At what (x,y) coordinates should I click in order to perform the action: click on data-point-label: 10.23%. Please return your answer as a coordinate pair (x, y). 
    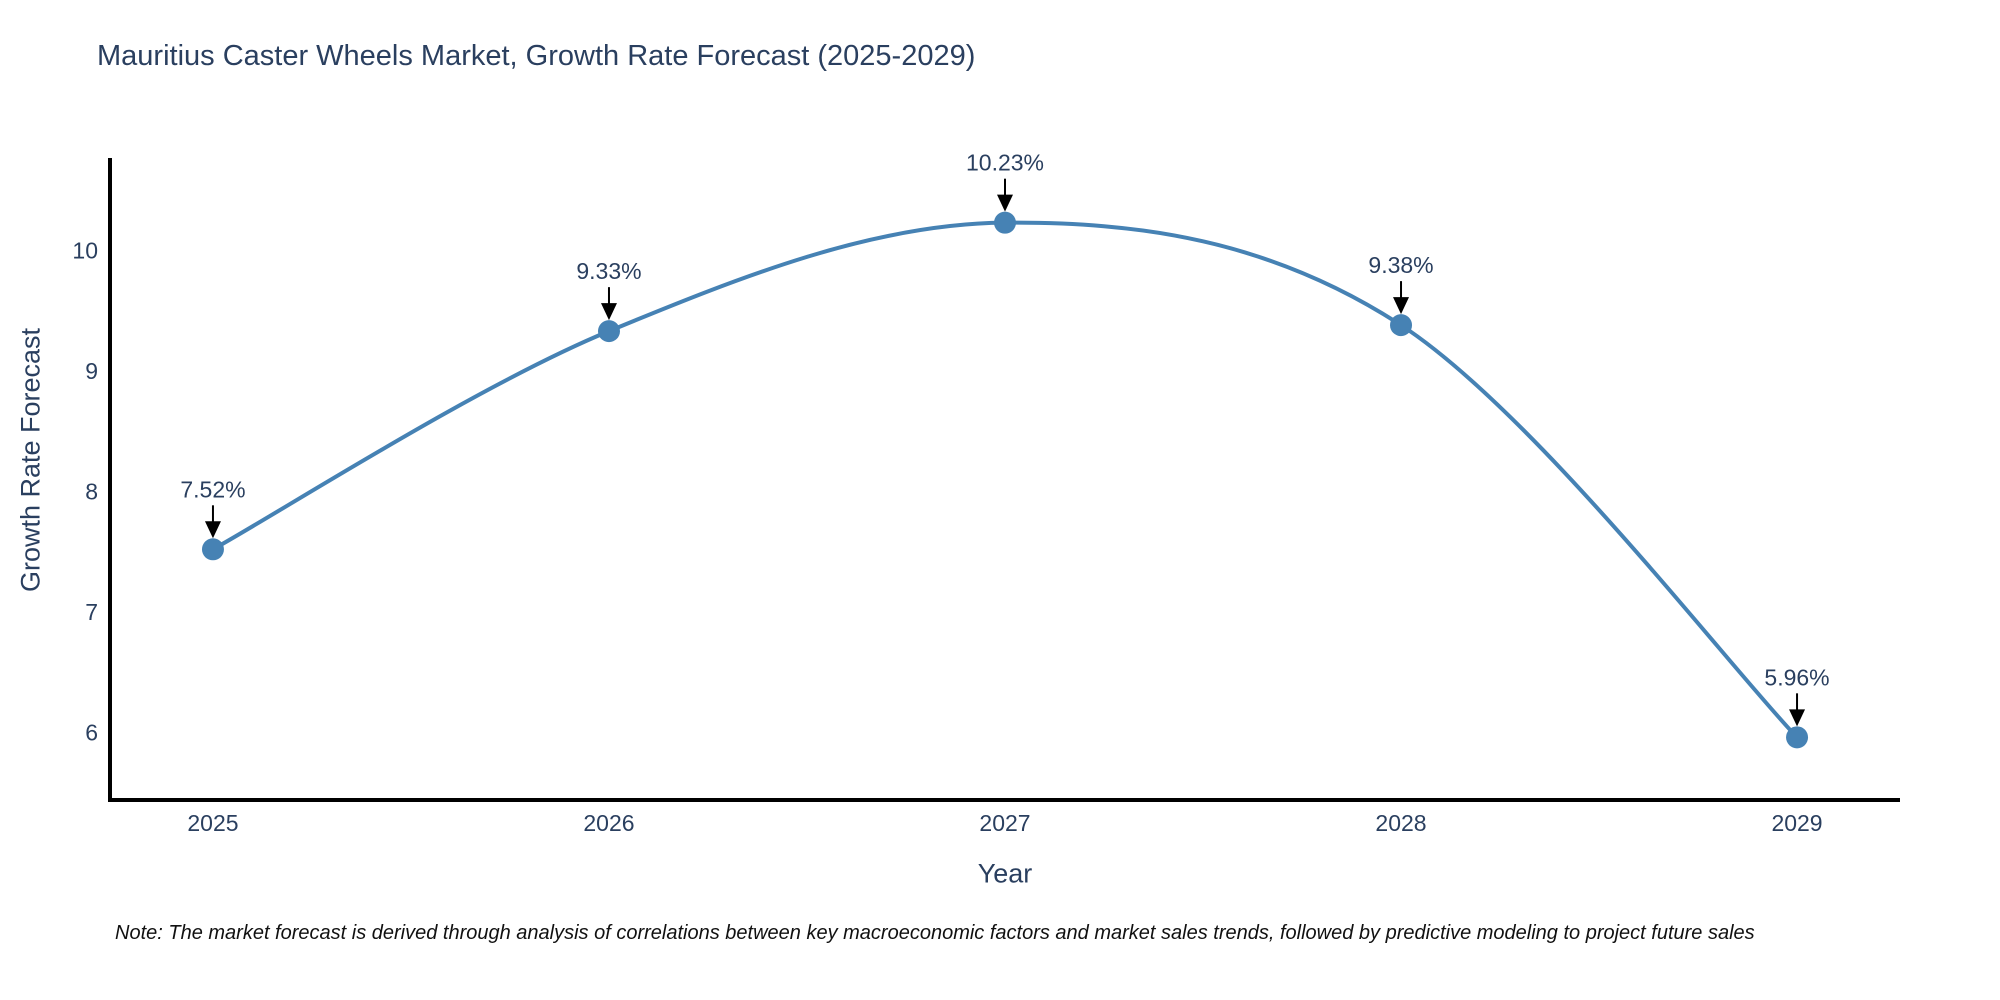
    Looking at the image, I should click on (1005, 163).